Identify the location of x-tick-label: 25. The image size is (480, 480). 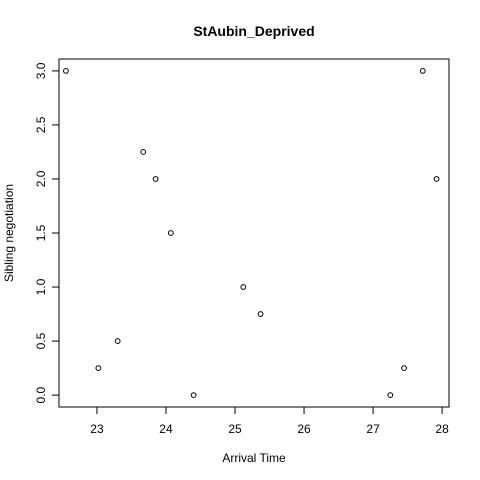
(235, 429).